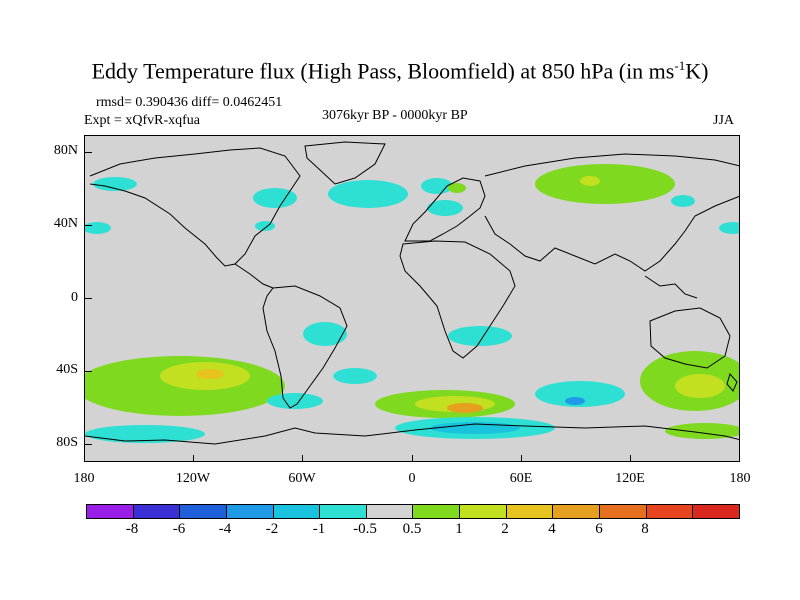  I want to click on lon-tick-0: 0, so click(412, 478).